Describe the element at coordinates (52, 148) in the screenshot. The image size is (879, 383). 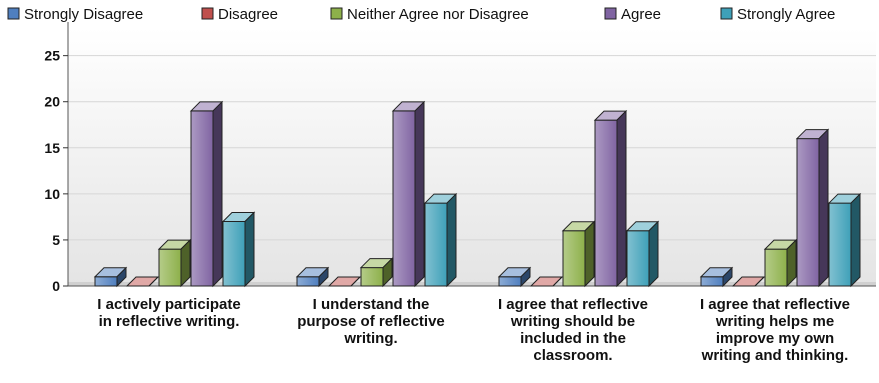
I see `y-tick-label: 15` at that location.